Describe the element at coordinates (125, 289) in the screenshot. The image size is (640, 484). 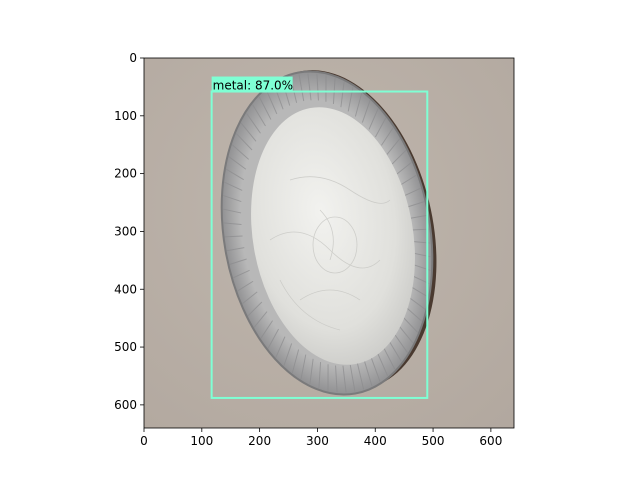
I see `y-tick-label: 400` at that location.